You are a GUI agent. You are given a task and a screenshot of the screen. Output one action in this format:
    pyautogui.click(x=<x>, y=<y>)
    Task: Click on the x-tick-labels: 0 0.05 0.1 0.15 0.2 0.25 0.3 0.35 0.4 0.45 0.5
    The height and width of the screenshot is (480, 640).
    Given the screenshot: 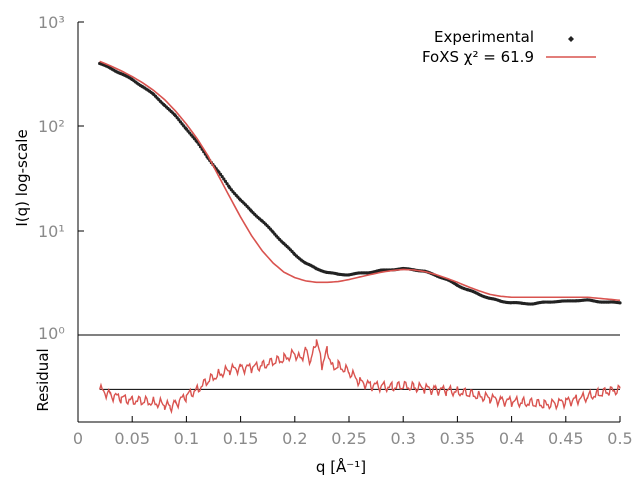 What is the action you would take?
    pyautogui.click(x=353, y=438)
    